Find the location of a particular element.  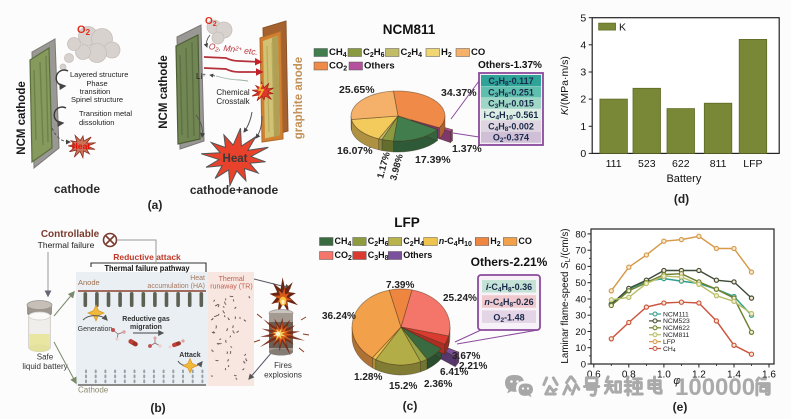

svg-text: Fires is located at coordinates (283, 365).